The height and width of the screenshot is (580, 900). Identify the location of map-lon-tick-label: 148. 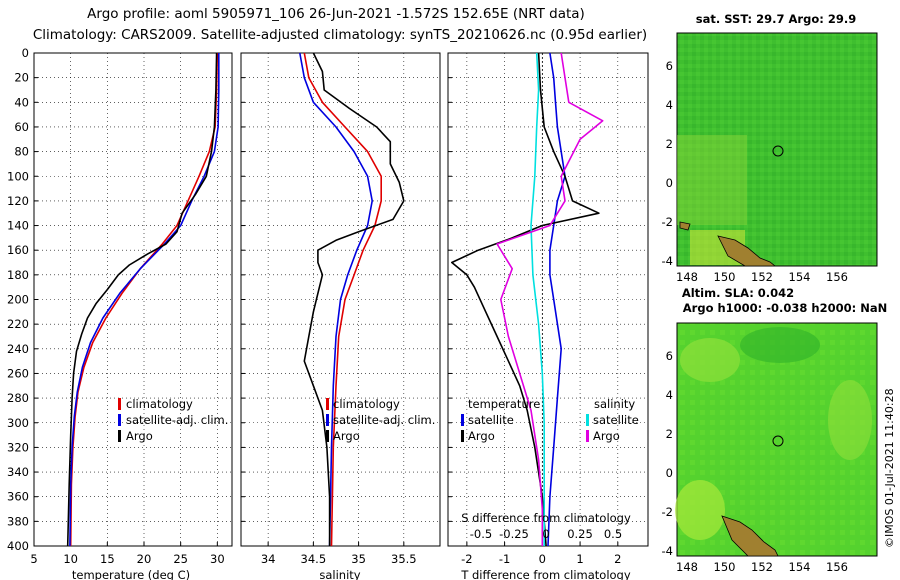
(687, 277).